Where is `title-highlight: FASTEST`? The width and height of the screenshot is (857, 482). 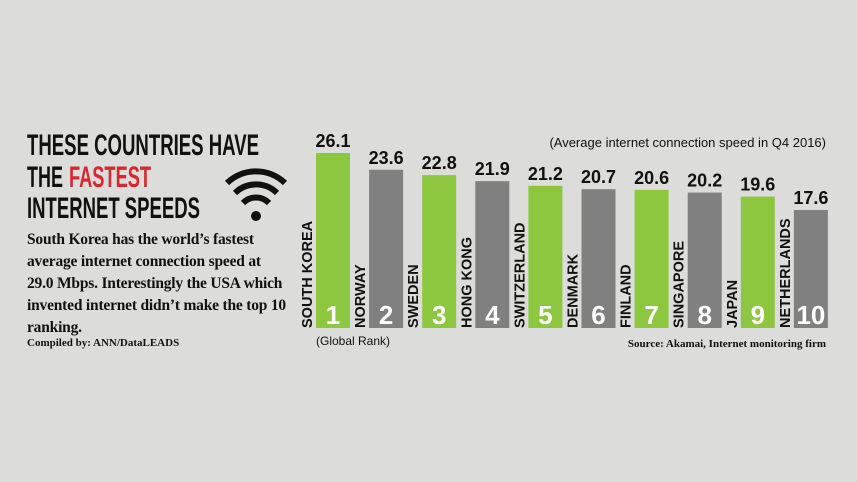 title-highlight: FASTEST is located at coordinates (110, 177).